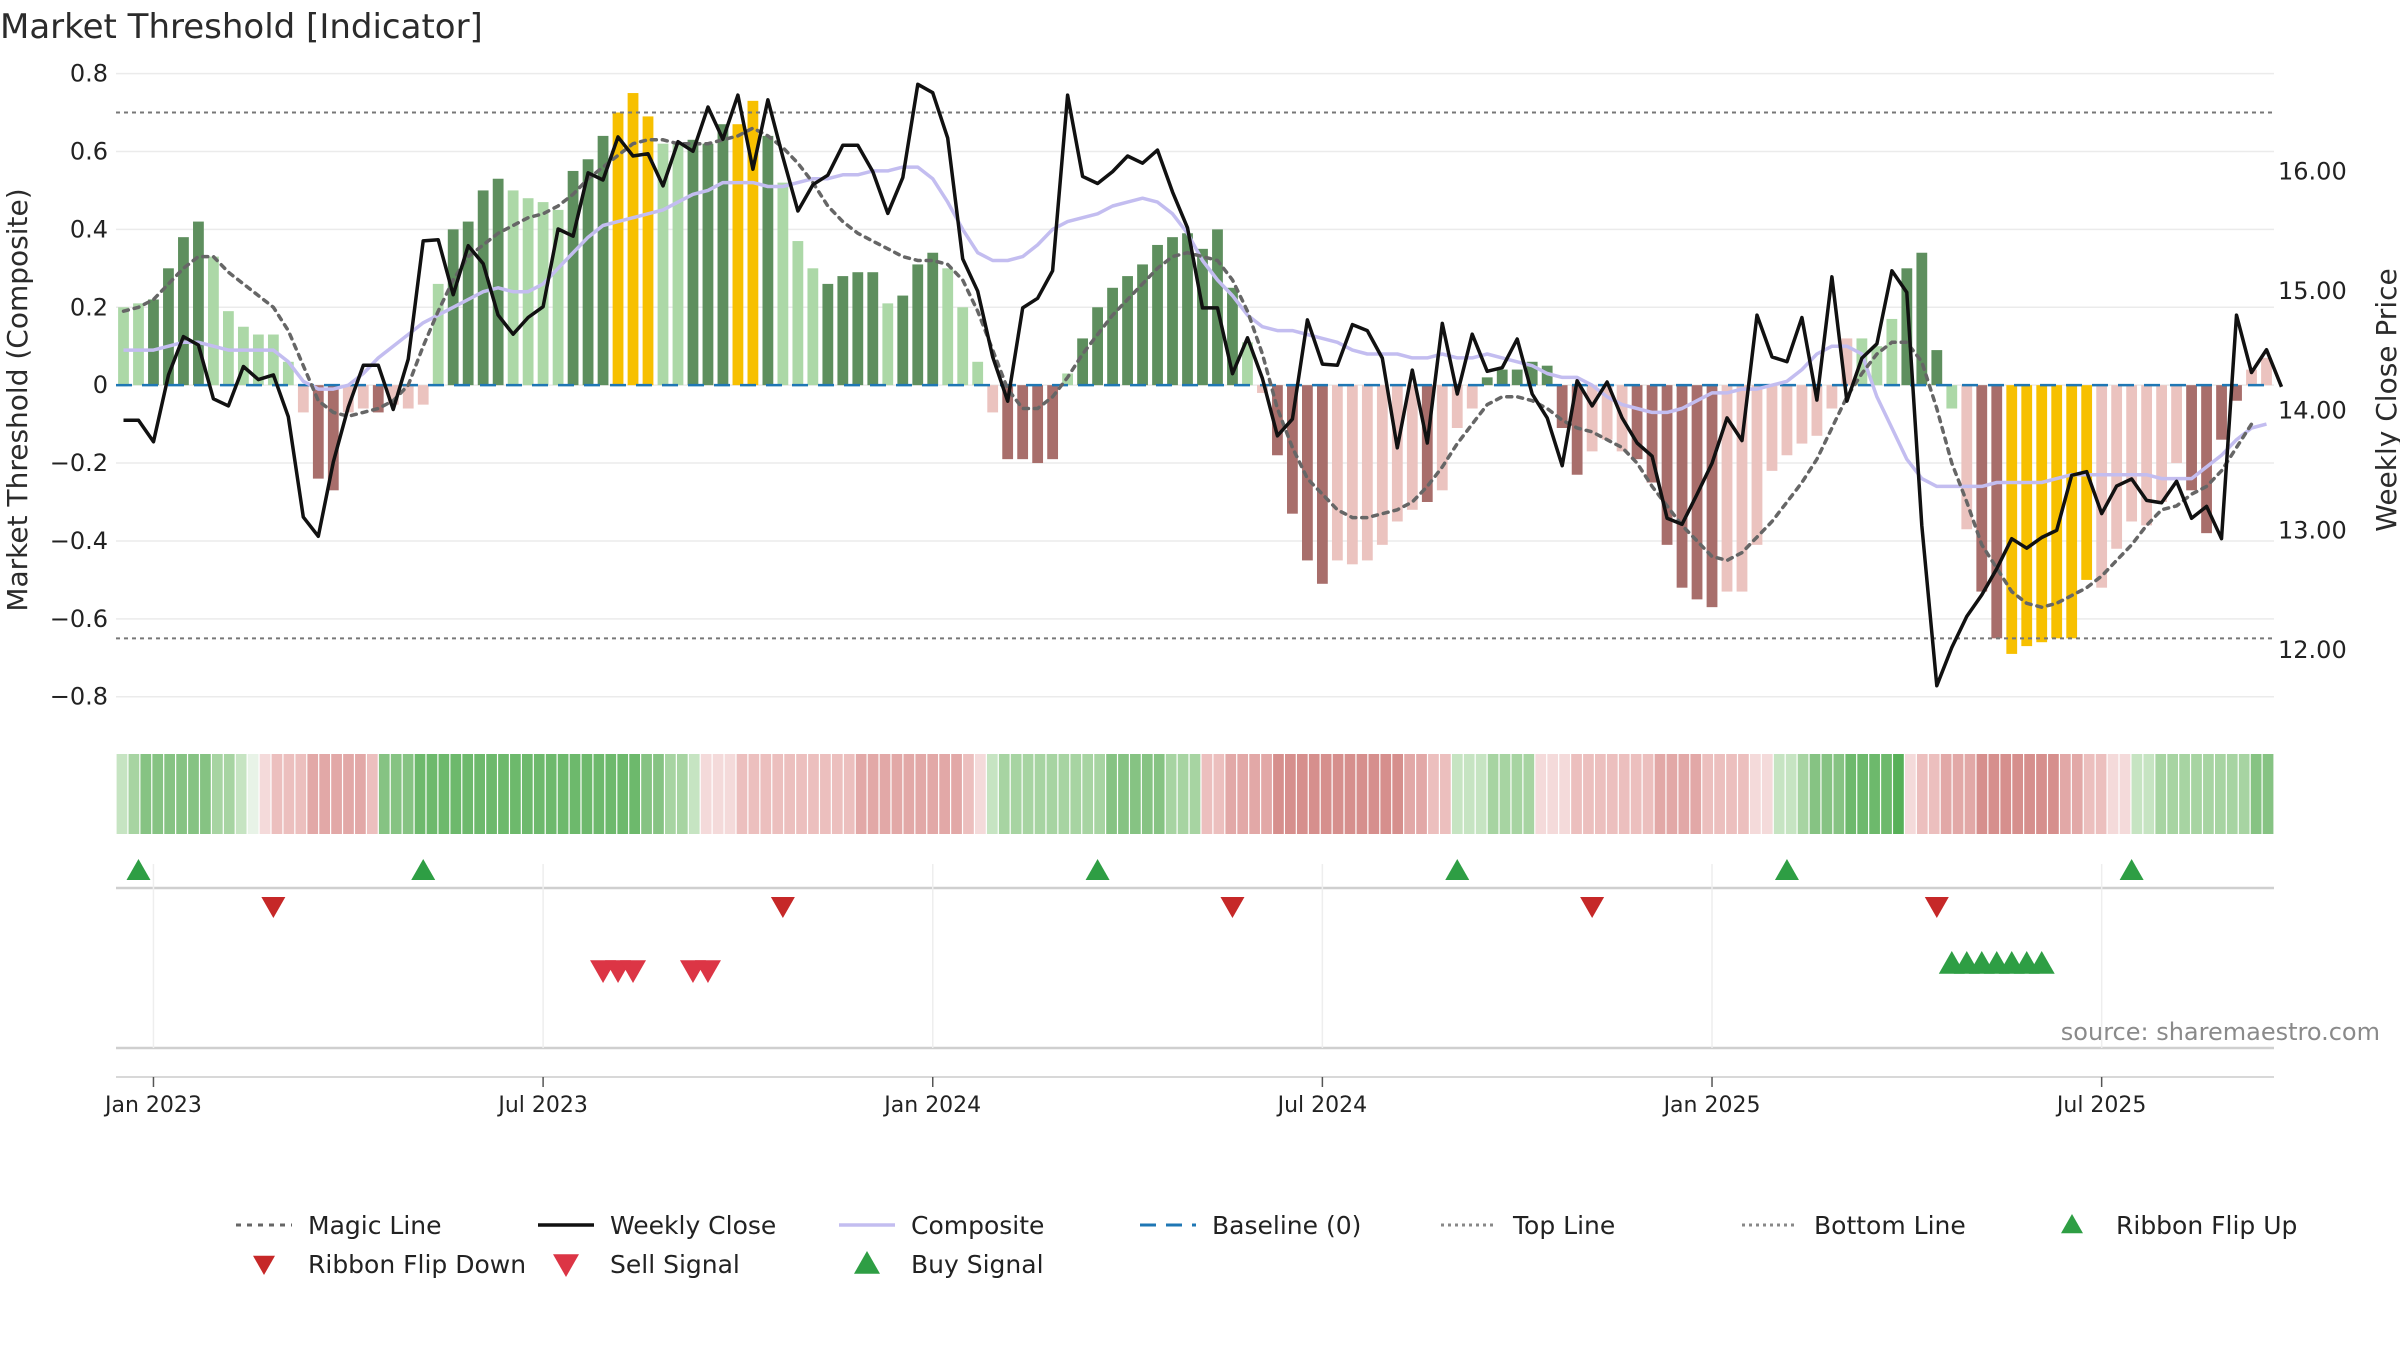 The height and width of the screenshot is (1350, 2400). Describe the element at coordinates (1232, 907) in the screenshot. I see `ribbon-flip-down-marker` at that location.